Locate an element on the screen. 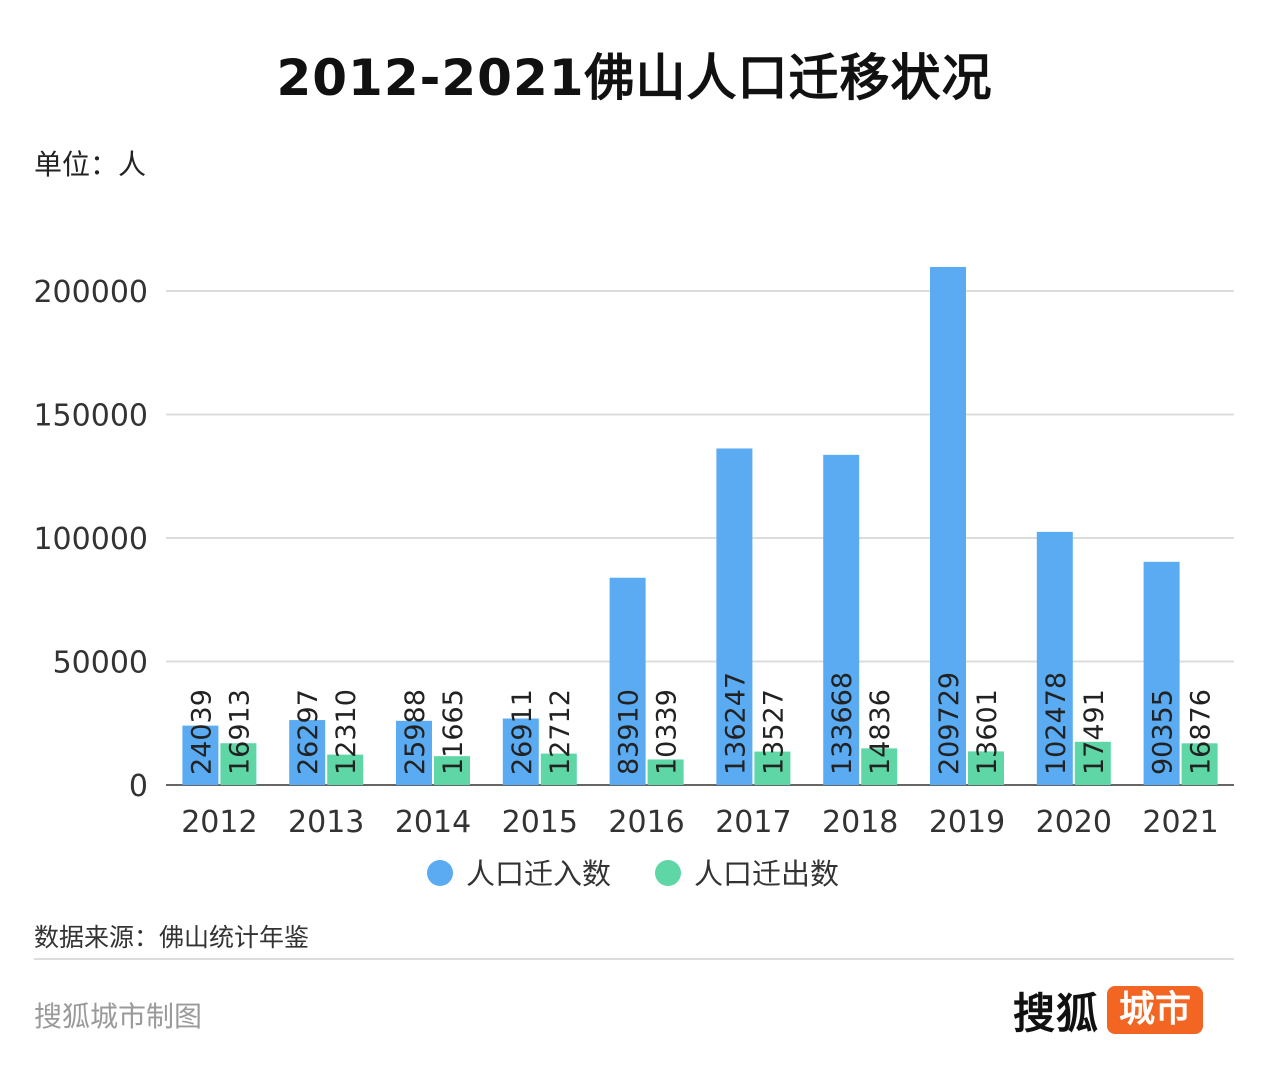 Image resolution: width=1269 pixels, height=1079 pixels. data-label: 209729 is located at coordinates (949, 723).